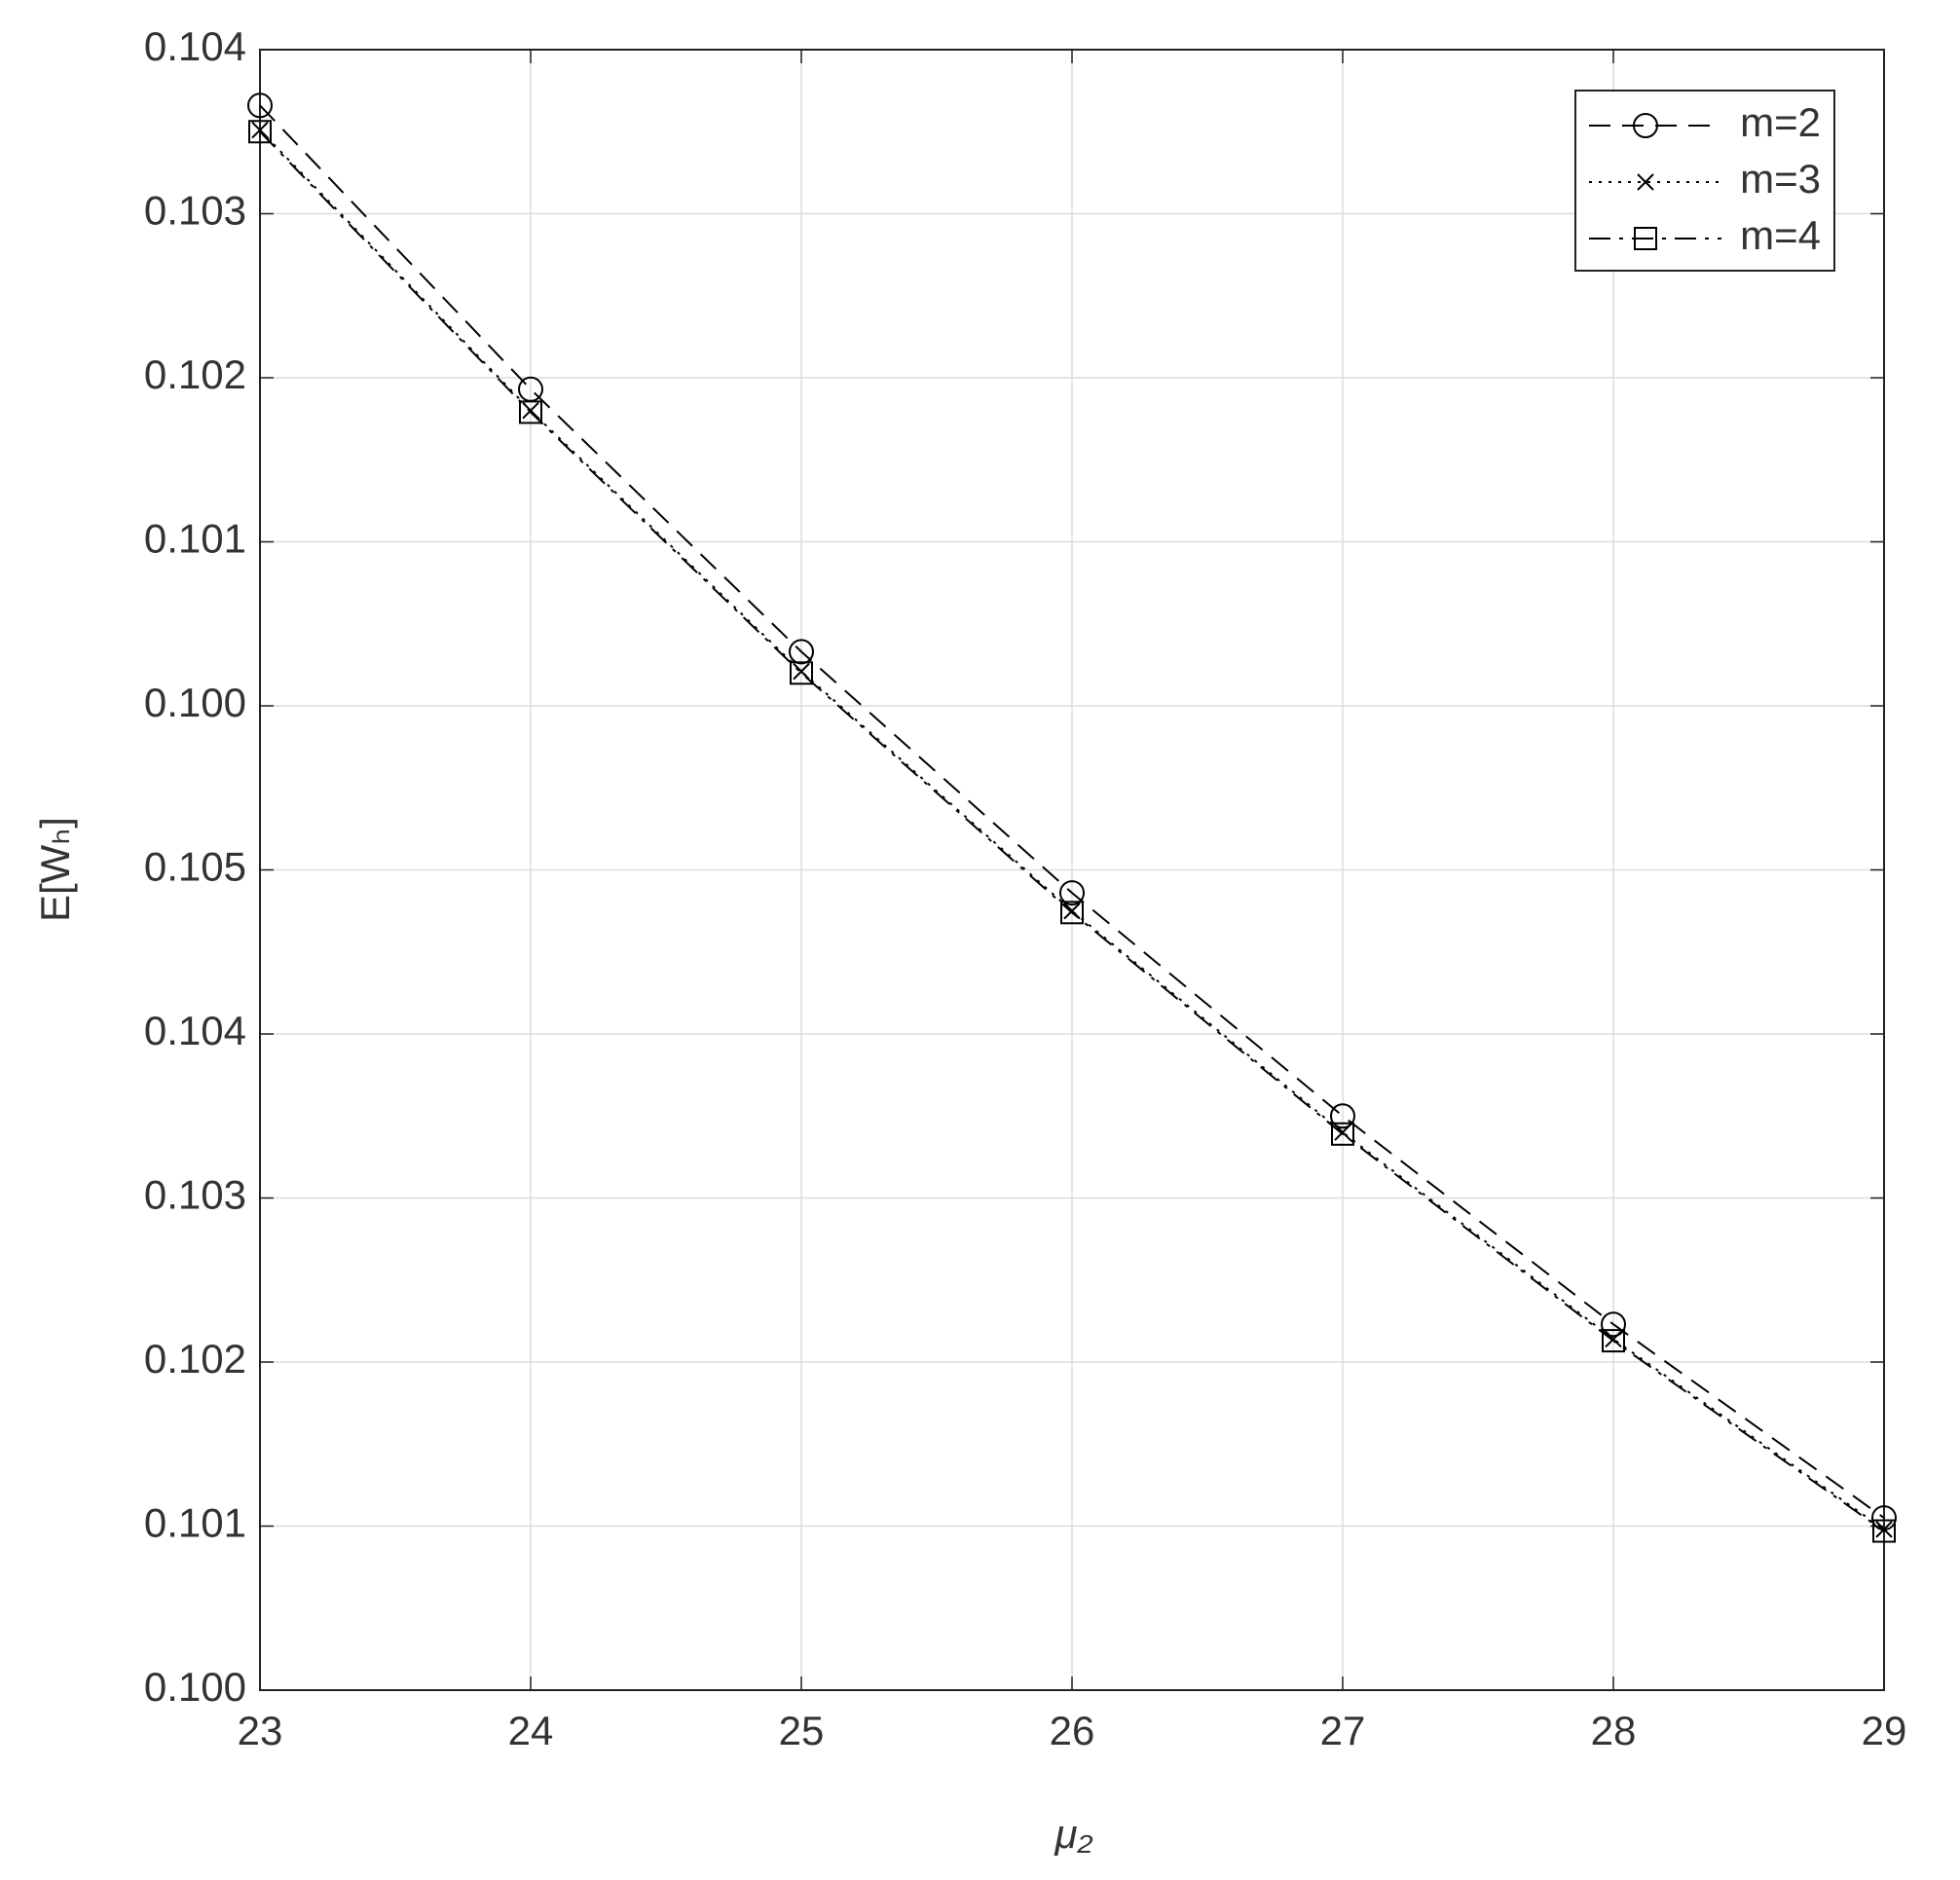 This screenshot has height=1880, width=1960. I want to click on x-tick-label: 28, so click(1614, 1730).